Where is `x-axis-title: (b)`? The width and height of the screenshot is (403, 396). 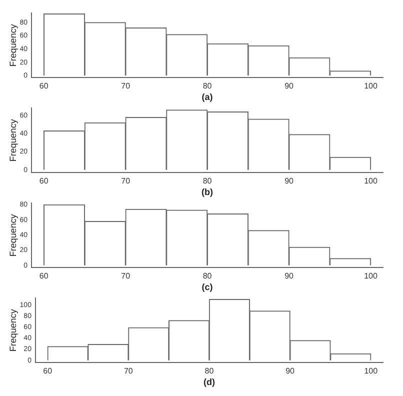
x-axis-title: (b) is located at coordinates (208, 192).